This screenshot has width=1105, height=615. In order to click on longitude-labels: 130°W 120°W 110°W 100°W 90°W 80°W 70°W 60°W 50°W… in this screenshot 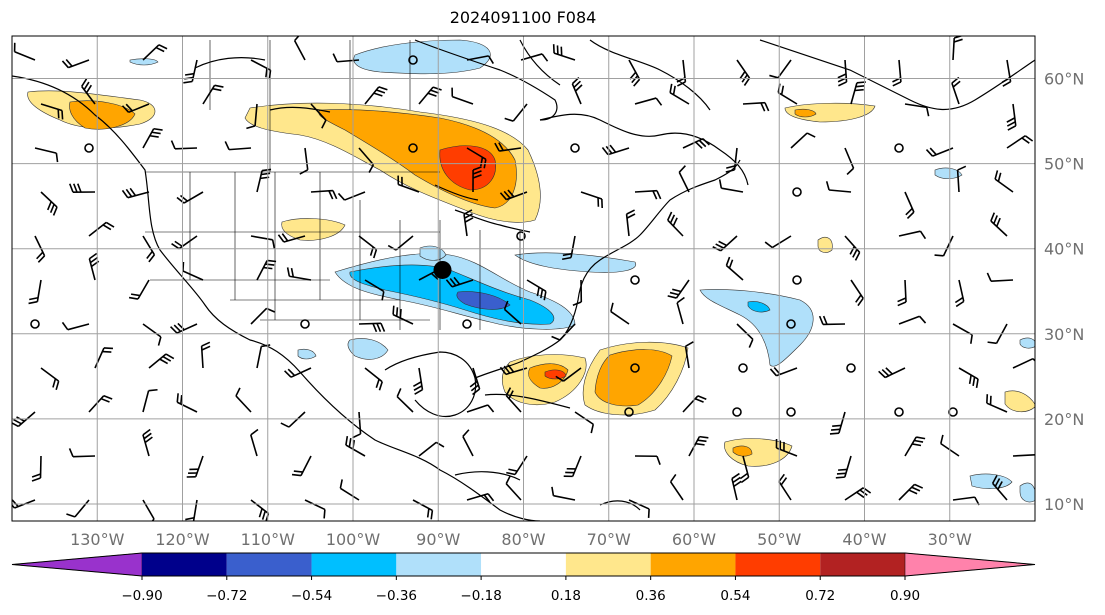, I will do `click(521, 539)`.